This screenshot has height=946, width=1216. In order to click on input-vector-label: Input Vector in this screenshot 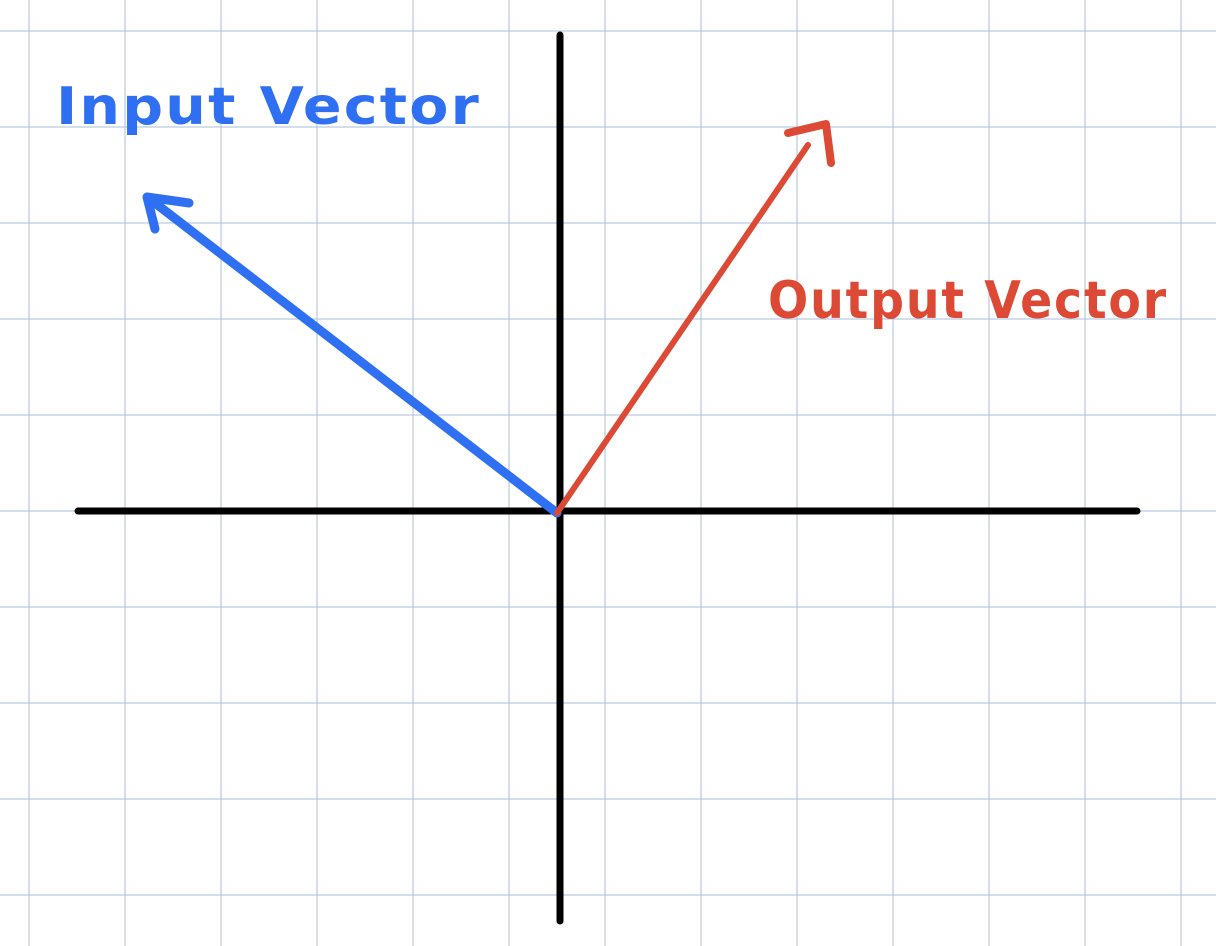, I will do `click(268, 107)`.